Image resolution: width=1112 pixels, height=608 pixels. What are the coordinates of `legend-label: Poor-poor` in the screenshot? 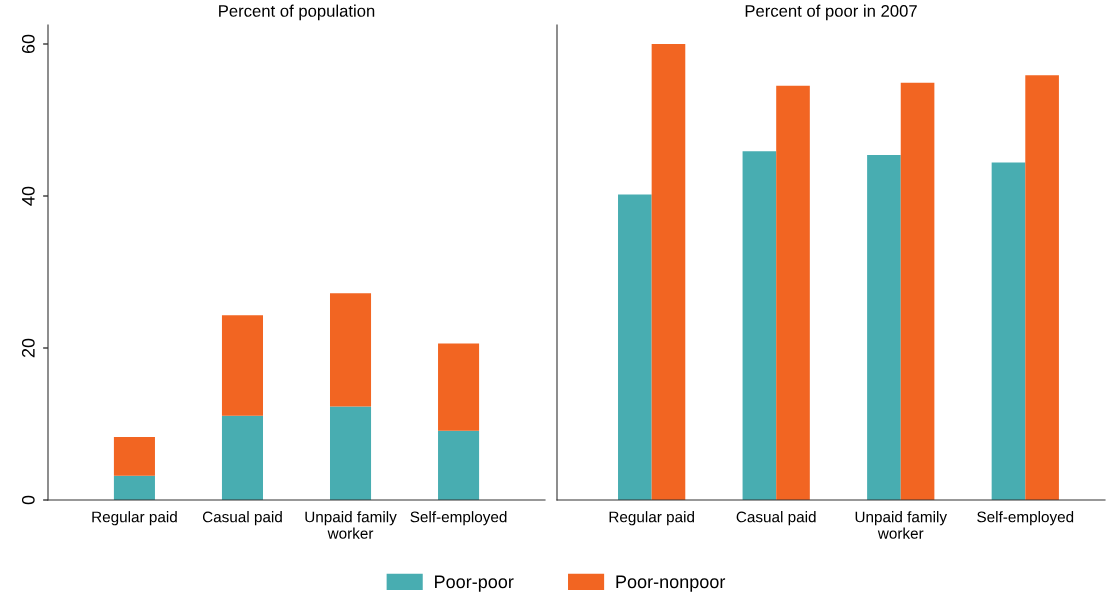 It's located at (474, 583).